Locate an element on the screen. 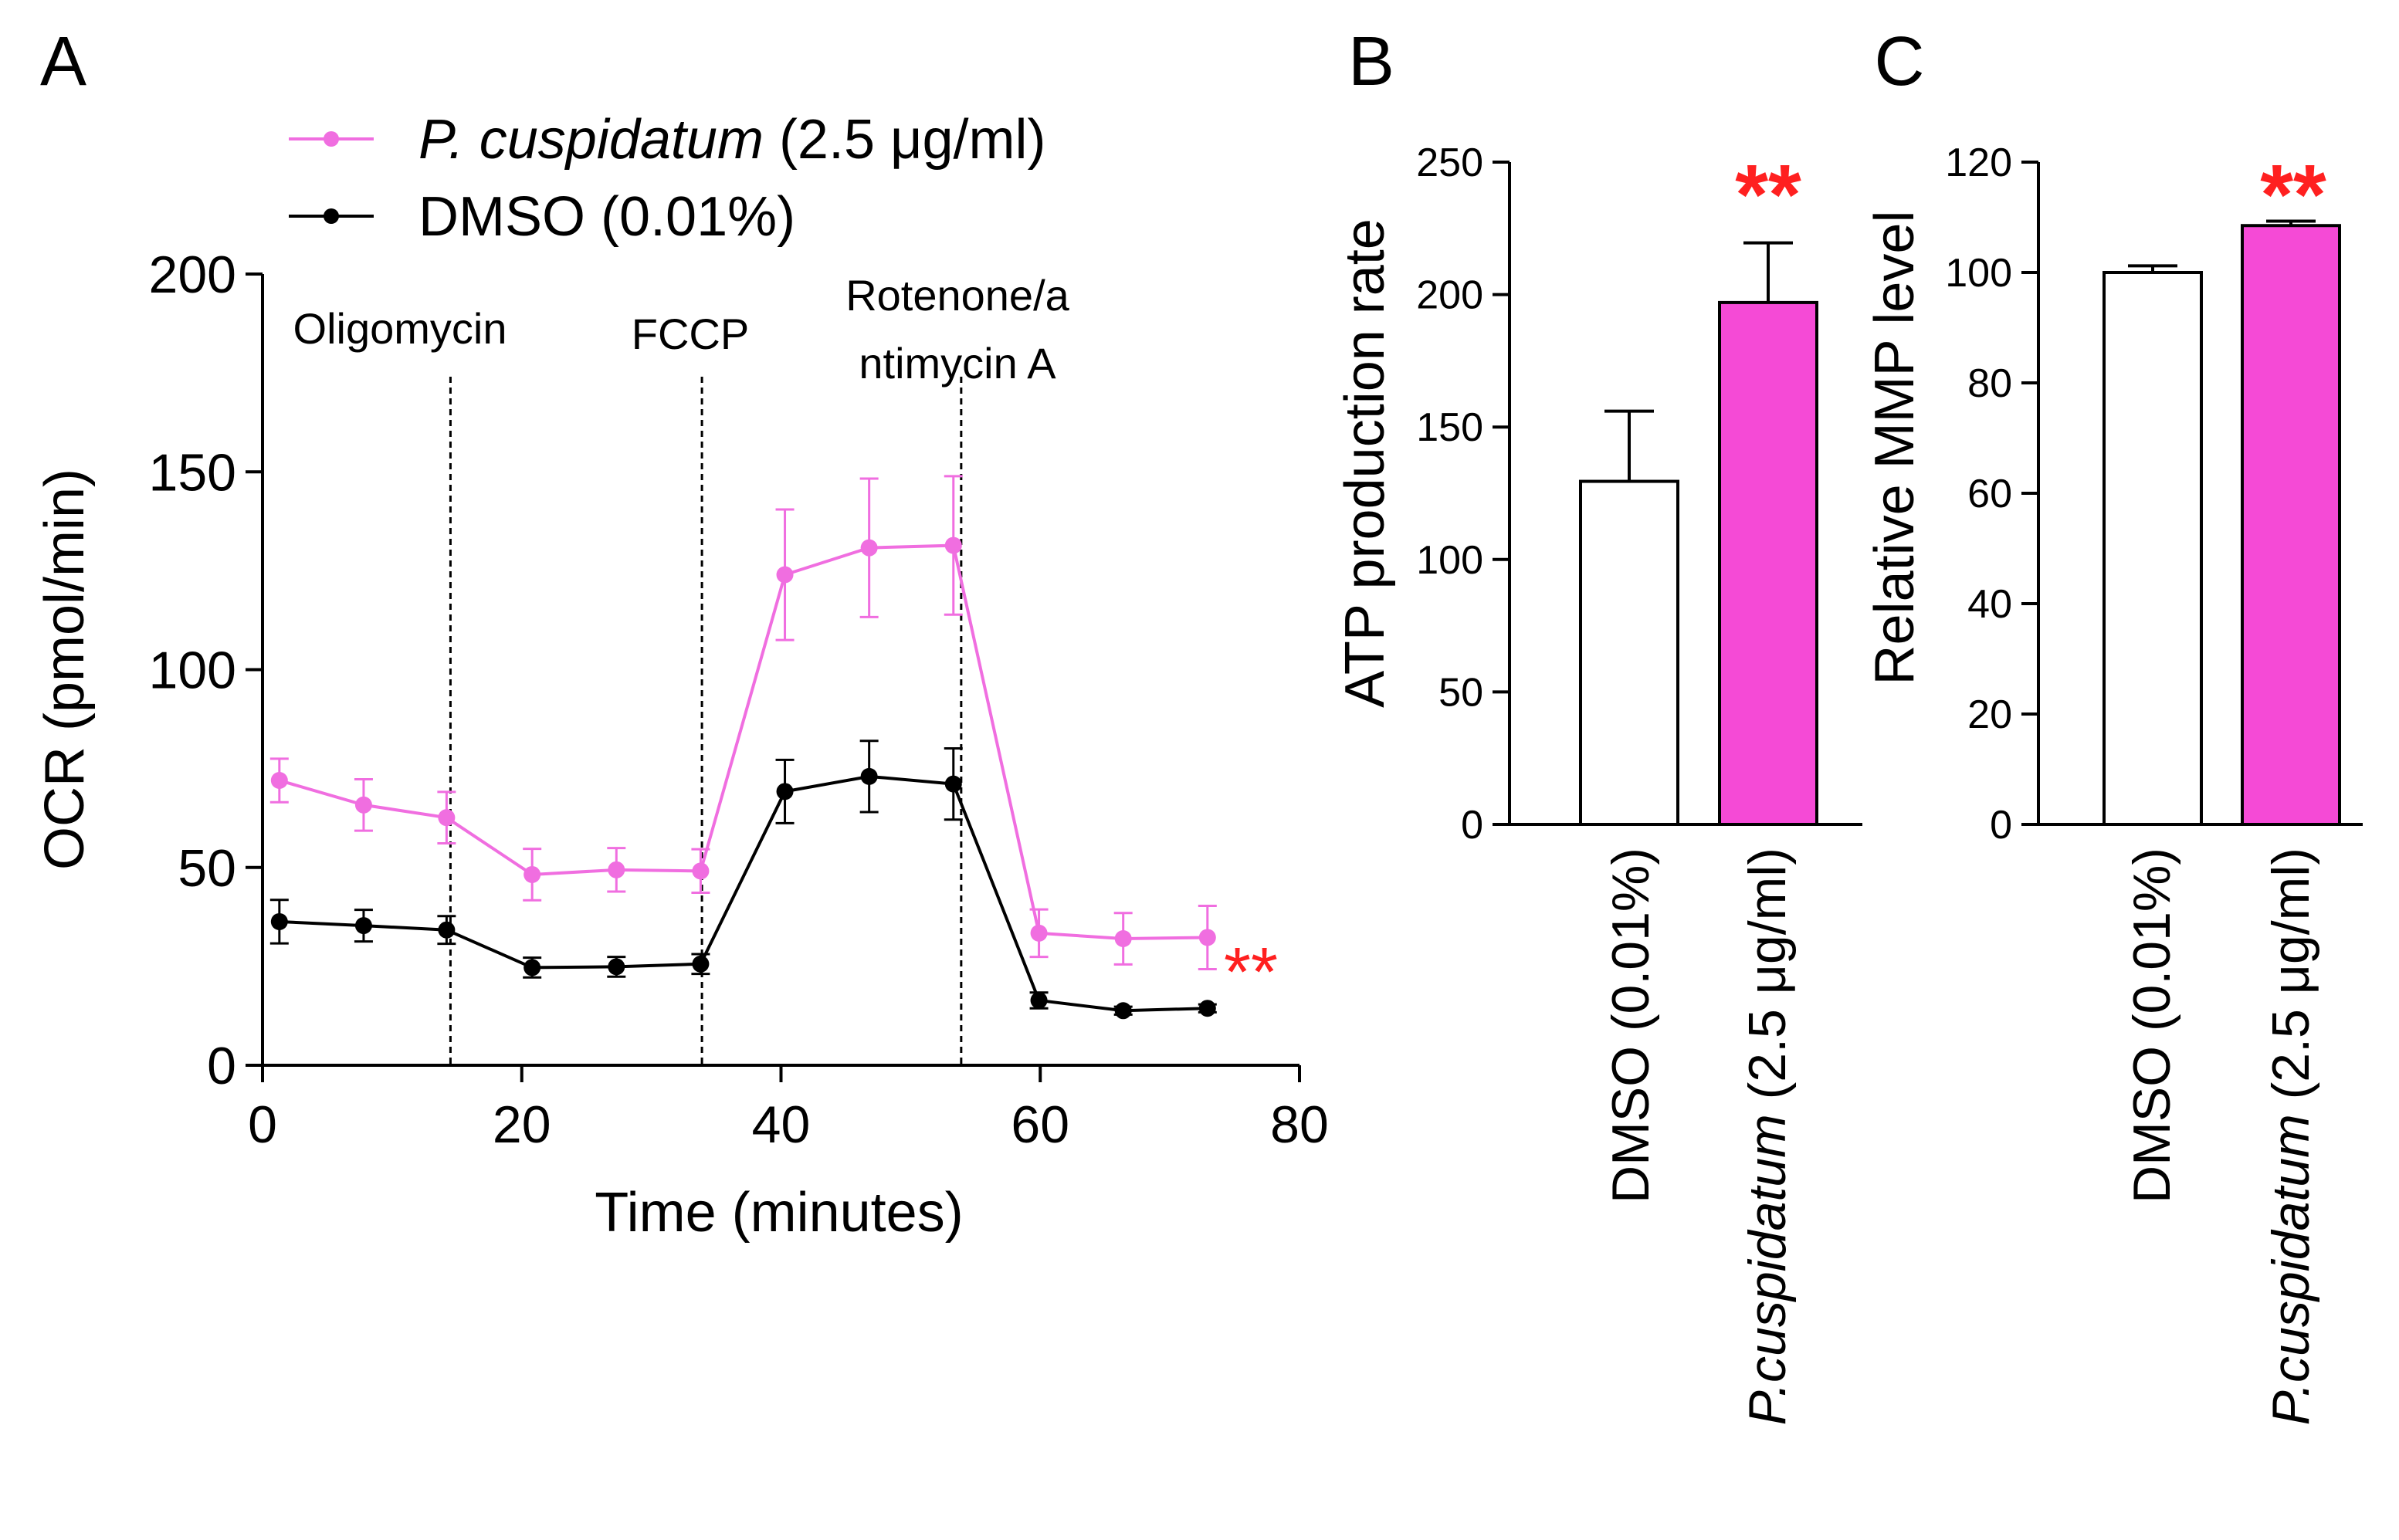 The height and width of the screenshot is (1540, 2399). y-tick-label: 20 is located at coordinates (1989, 714).